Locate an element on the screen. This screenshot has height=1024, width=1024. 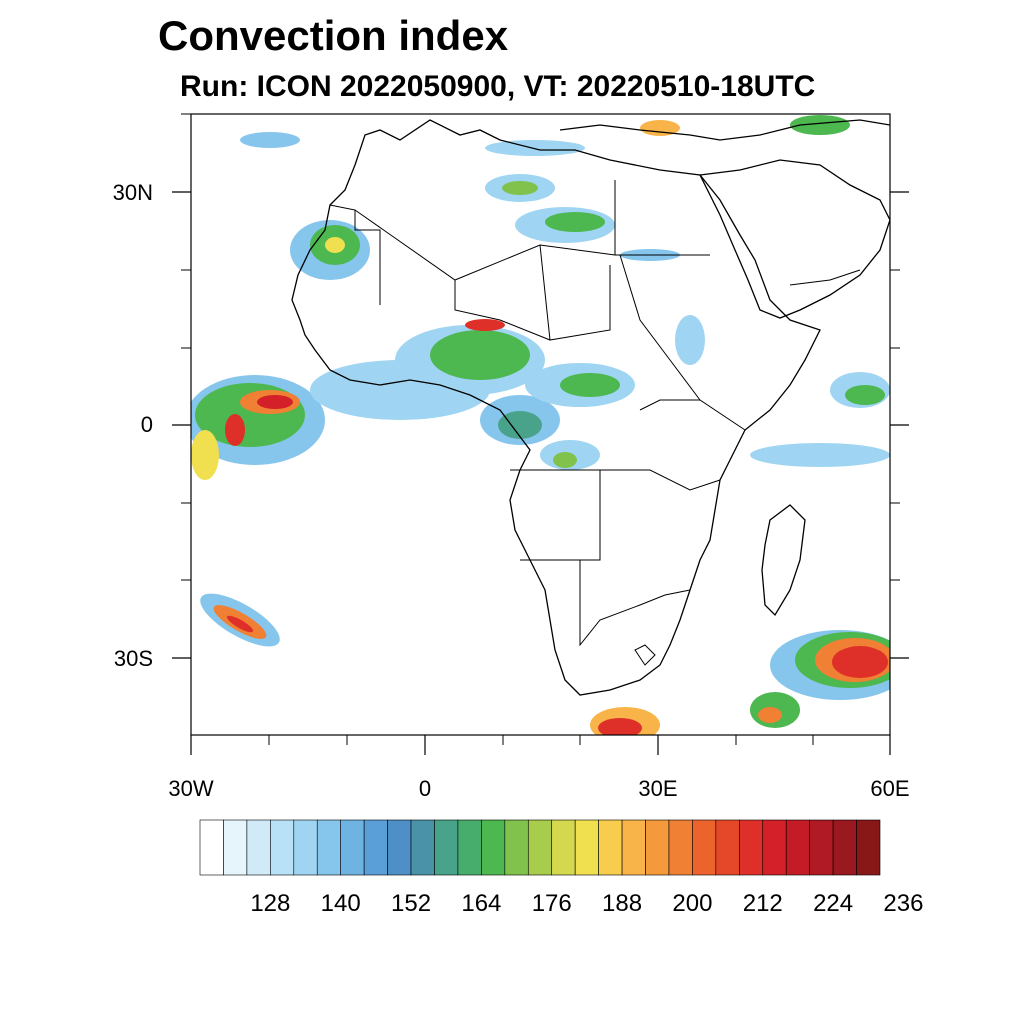
colorbar-label: 236 is located at coordinates (903, 903).